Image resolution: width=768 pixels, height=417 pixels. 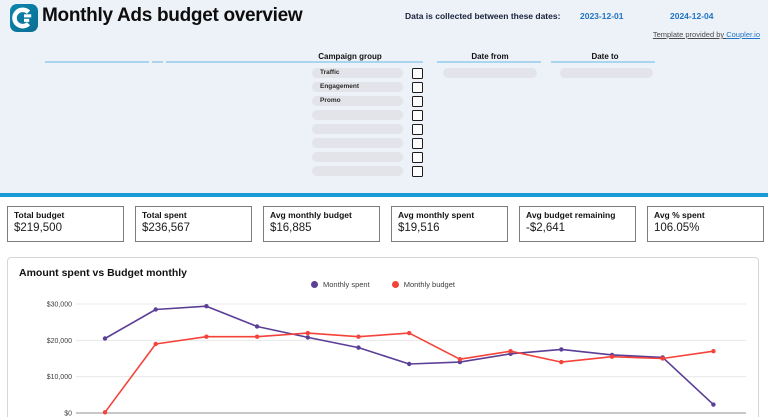 What do you see at coordinates (291, 228) in the screenshot?
I see `kpi-value: $16,885` at bounding box center [291, 228].